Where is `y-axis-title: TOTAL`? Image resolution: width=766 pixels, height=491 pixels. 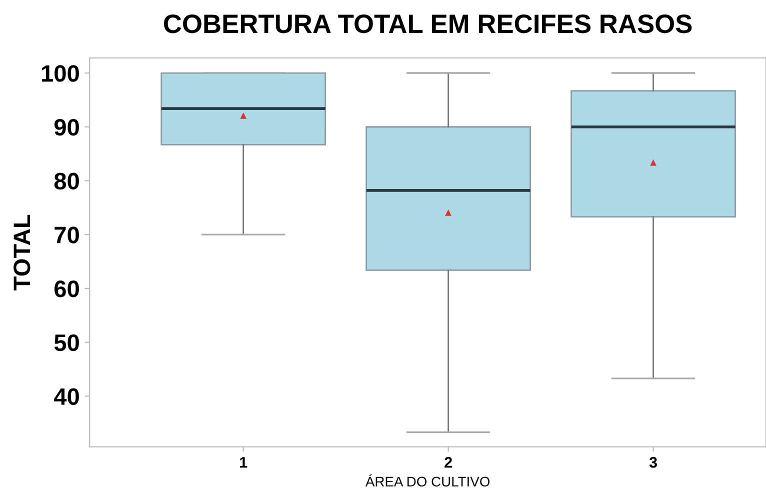 y-axis-title: TOTAL is located at coordinates (22, 252).